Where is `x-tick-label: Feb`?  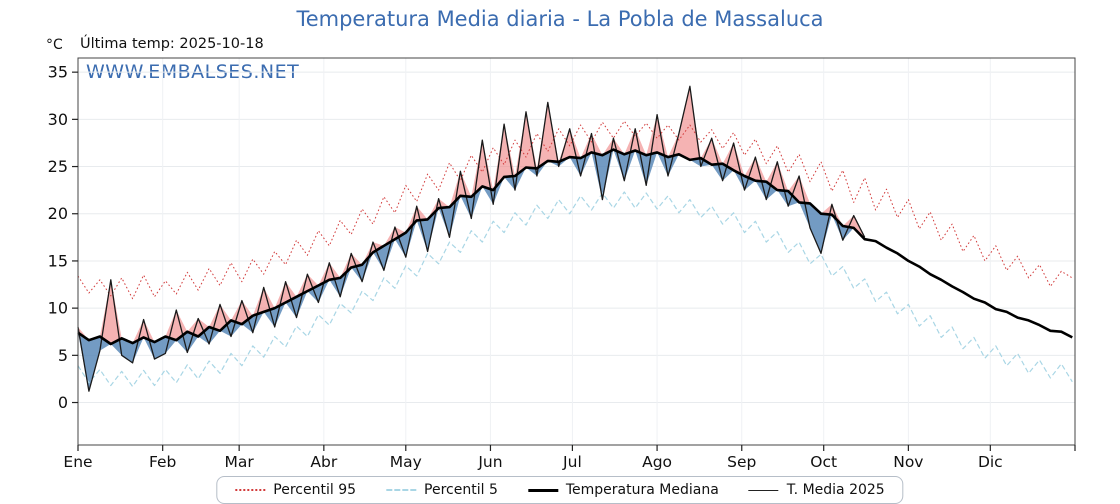 x-tick-label: Feb is located at coordinates (162, 462).